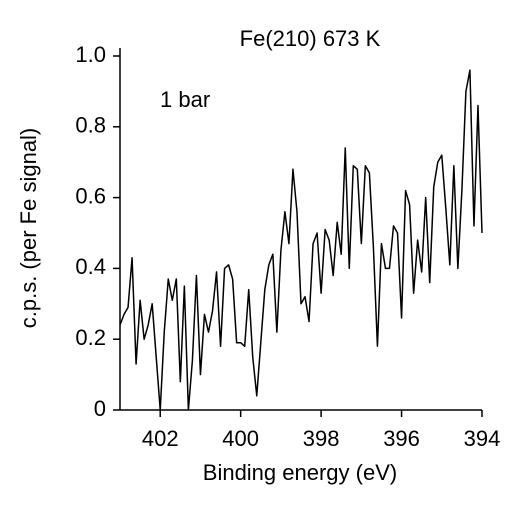 The width and height of the screenshot is (508, 505). What do you see at coordinates (90, 54) in the screenshot?
I see `y-tick-label: 1.0` at bounding box center [90, 54].